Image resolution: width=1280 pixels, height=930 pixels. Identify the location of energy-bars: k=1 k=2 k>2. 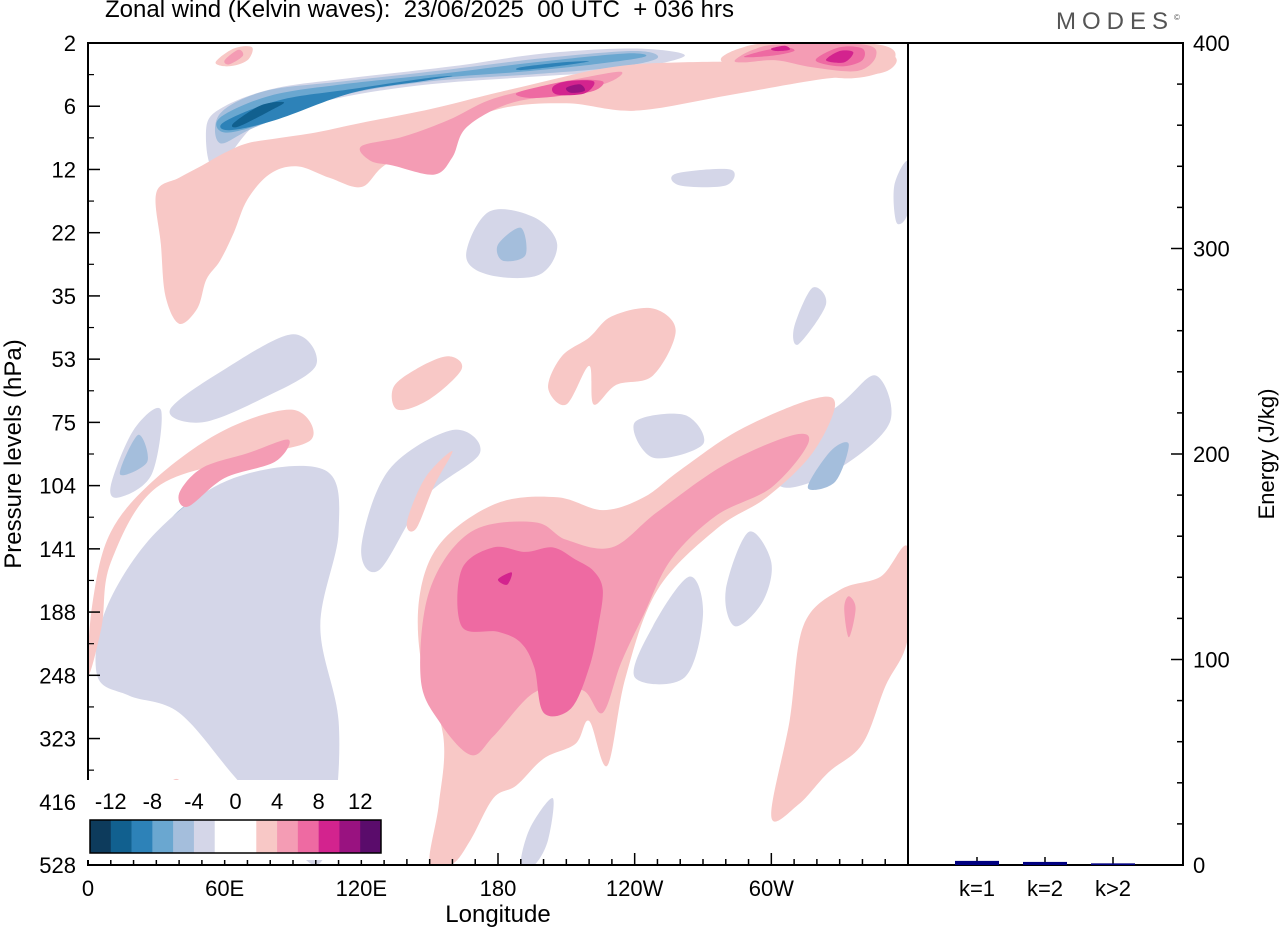
(1045, 879).